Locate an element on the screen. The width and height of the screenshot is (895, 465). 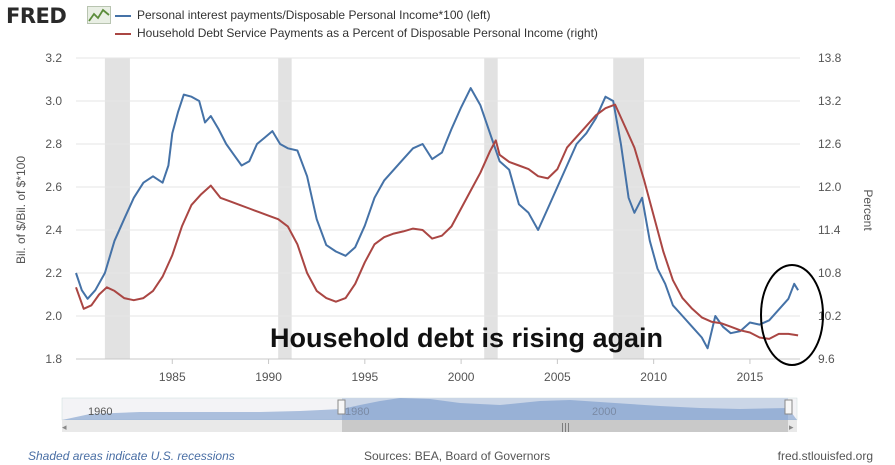
x-axis: 1985 1990 1995 2000 2005 2010 2015 is located at coordinates (461, 371).